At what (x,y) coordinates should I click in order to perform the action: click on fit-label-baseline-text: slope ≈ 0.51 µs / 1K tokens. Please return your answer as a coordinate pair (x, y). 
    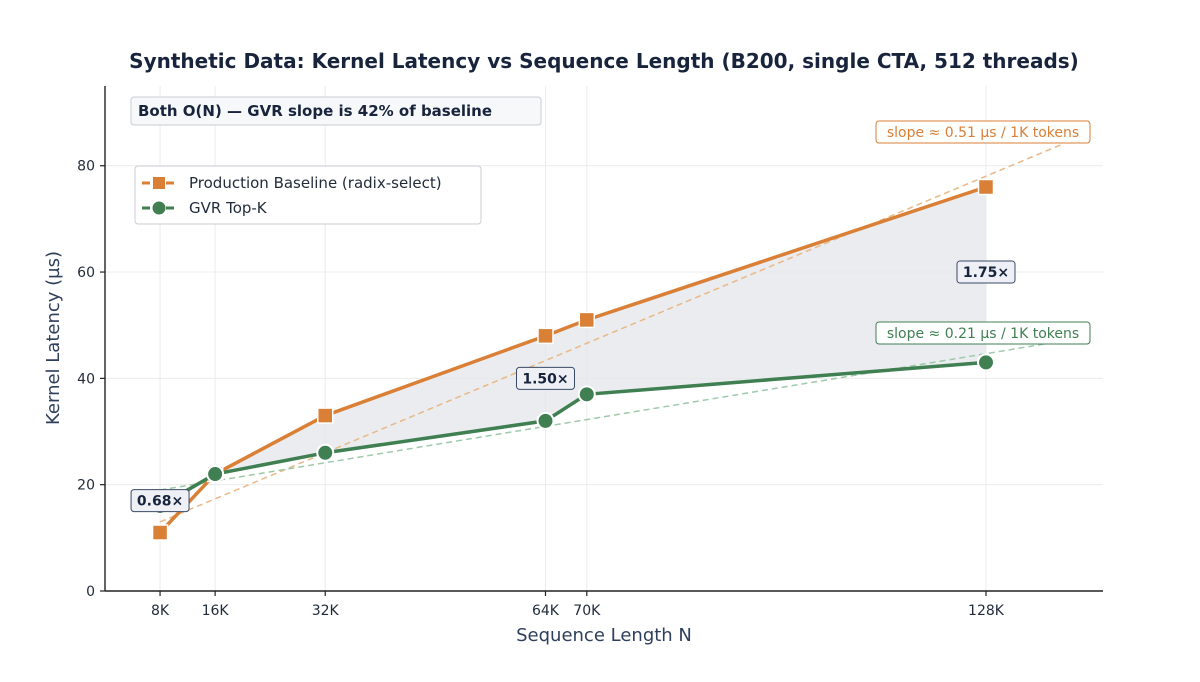
    Looking at the image, I should click on (983, 133).